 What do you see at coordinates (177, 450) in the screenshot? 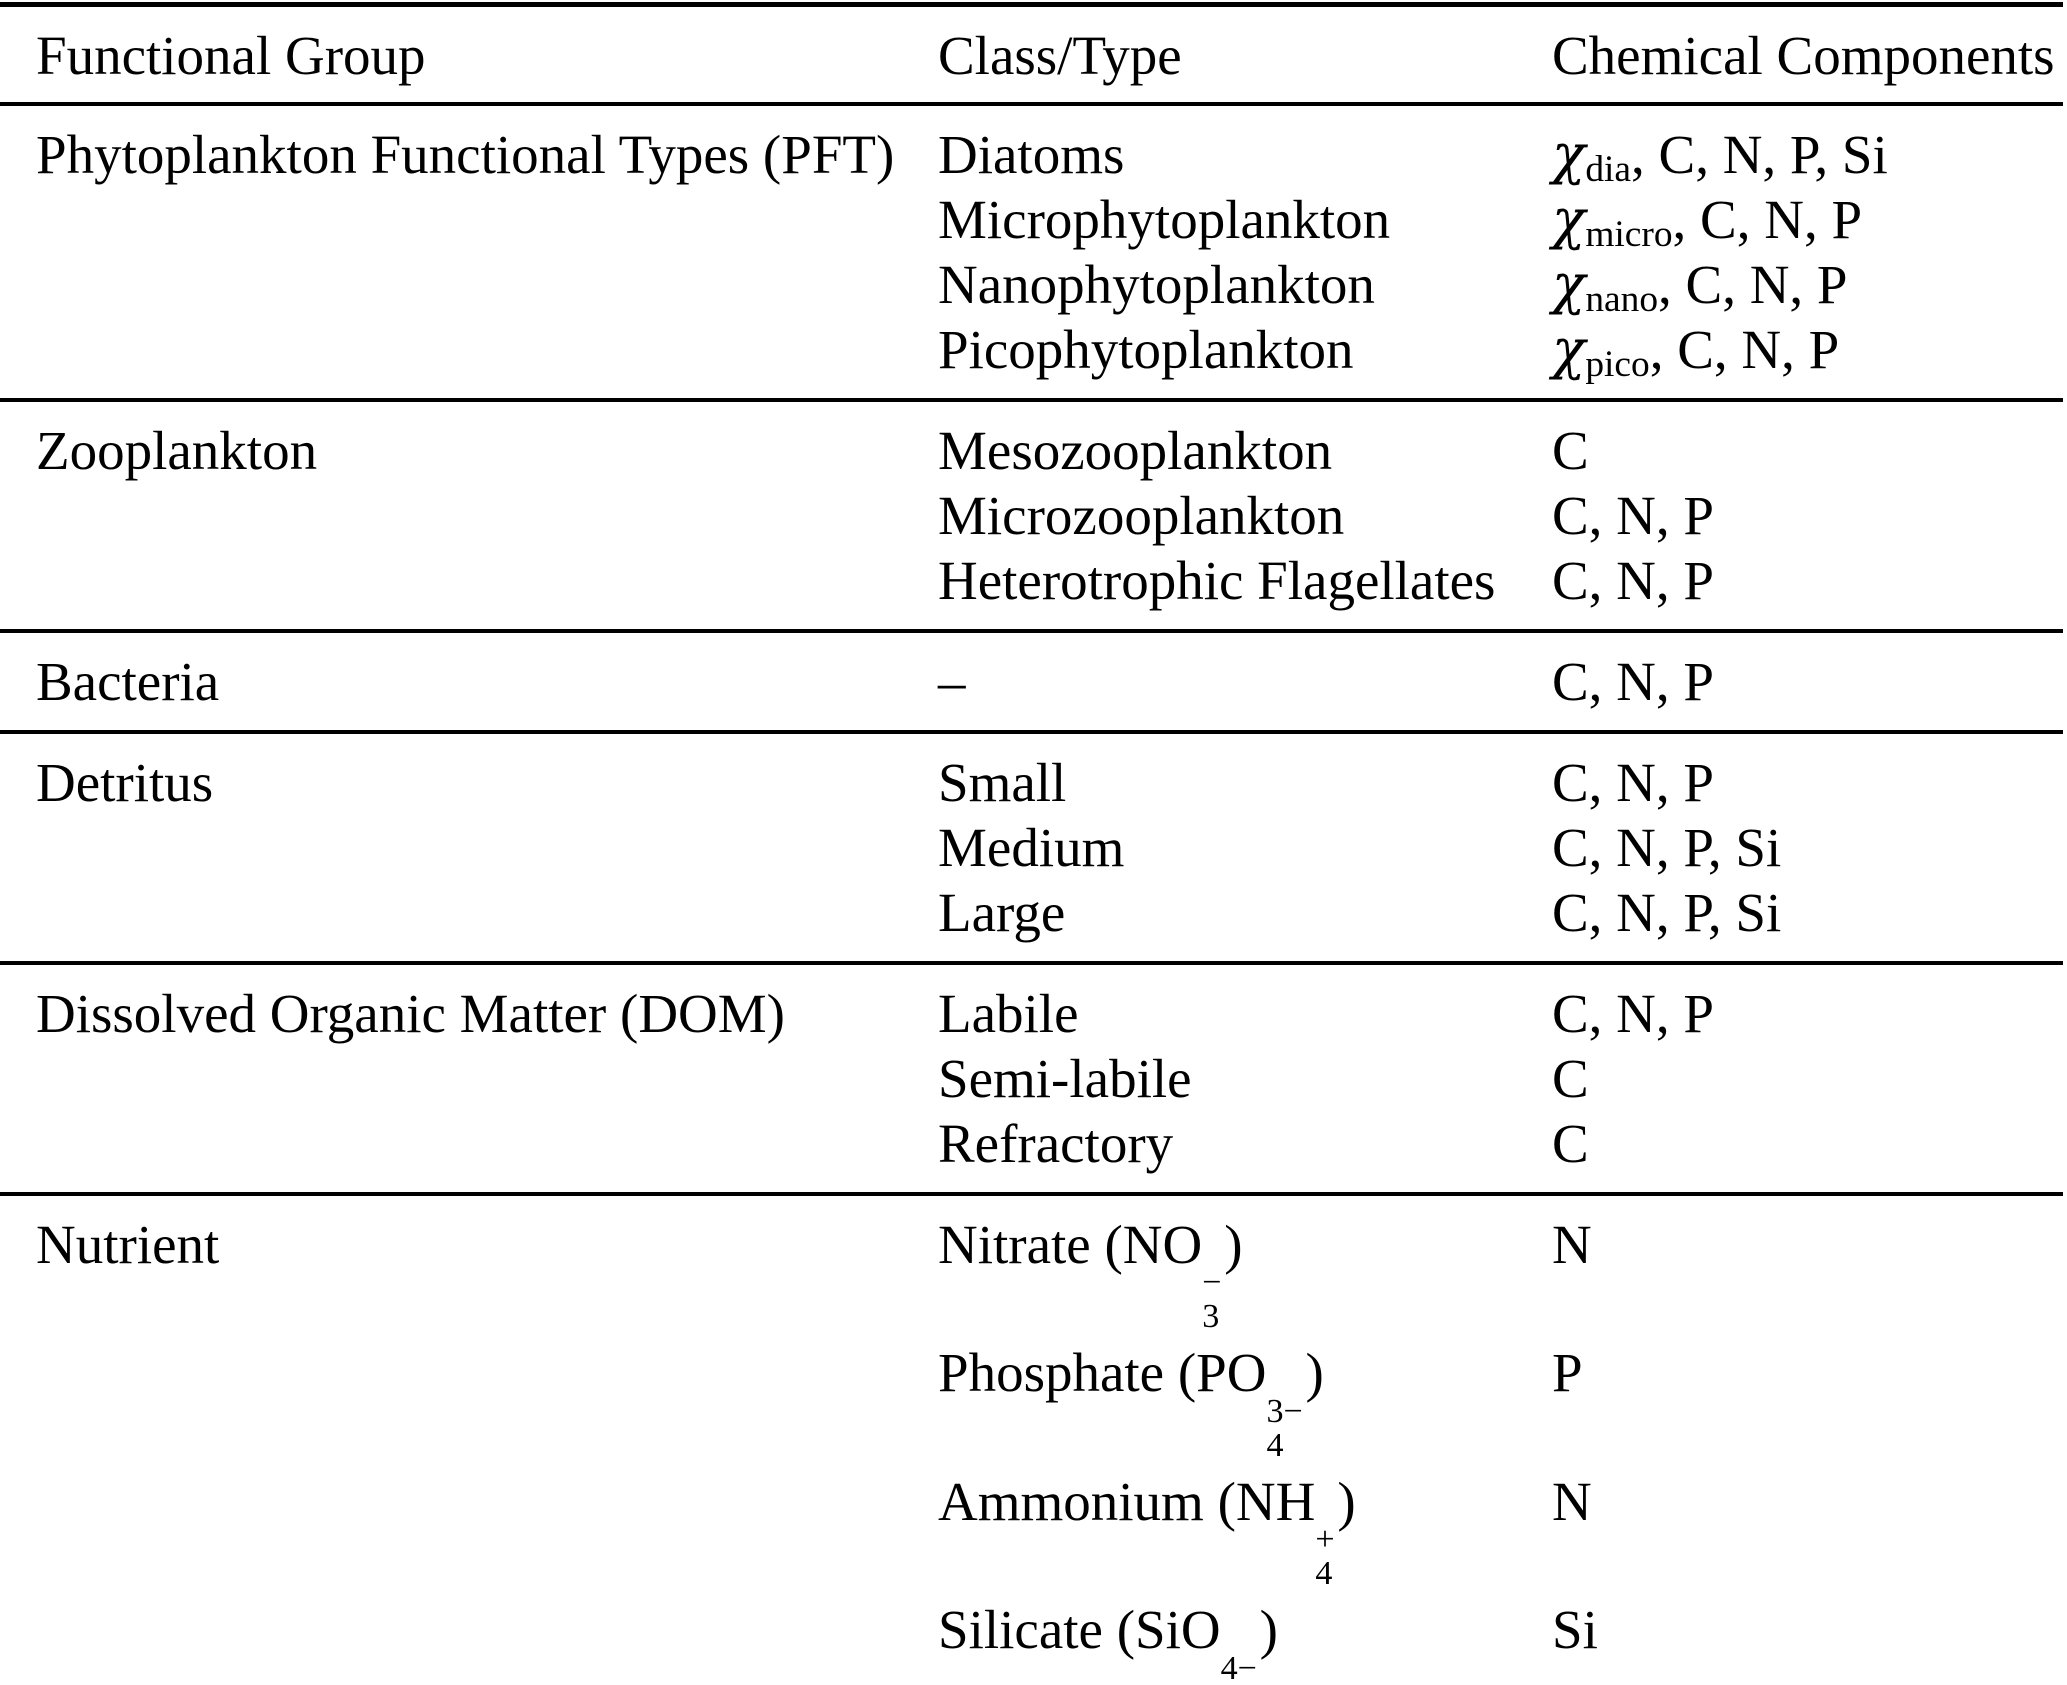
I see `functional-group-cell: Zooplankton` at bounding box center [177, 450].